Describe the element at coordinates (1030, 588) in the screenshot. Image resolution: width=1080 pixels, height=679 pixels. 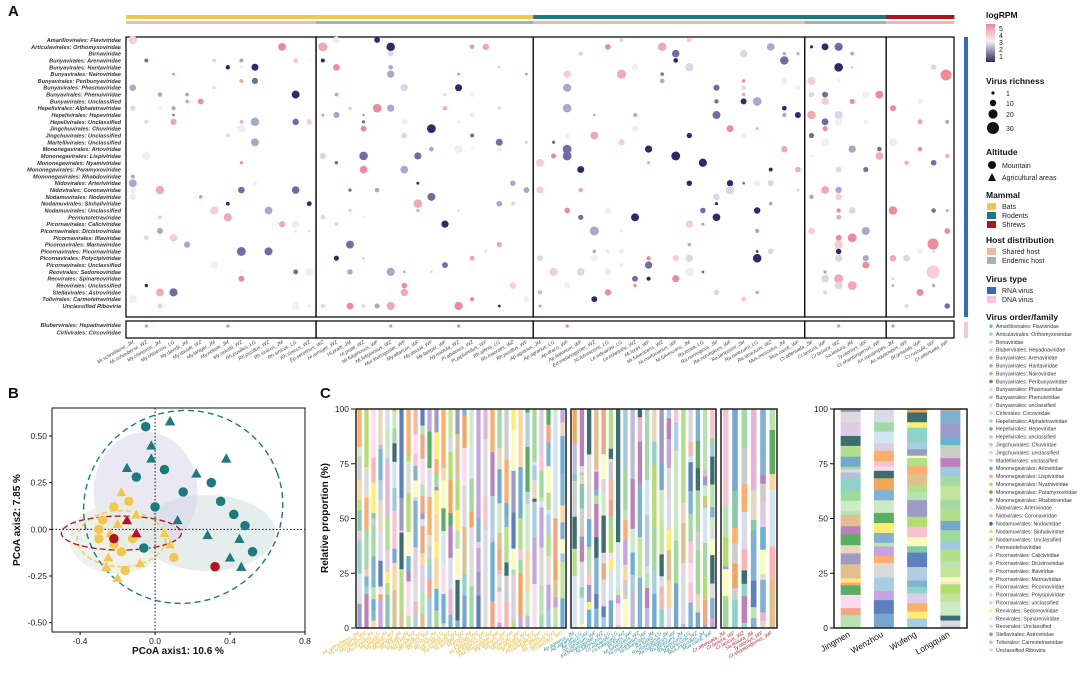
I see `family-legend-item: Picornavirales: Picornaviridae` at that location.